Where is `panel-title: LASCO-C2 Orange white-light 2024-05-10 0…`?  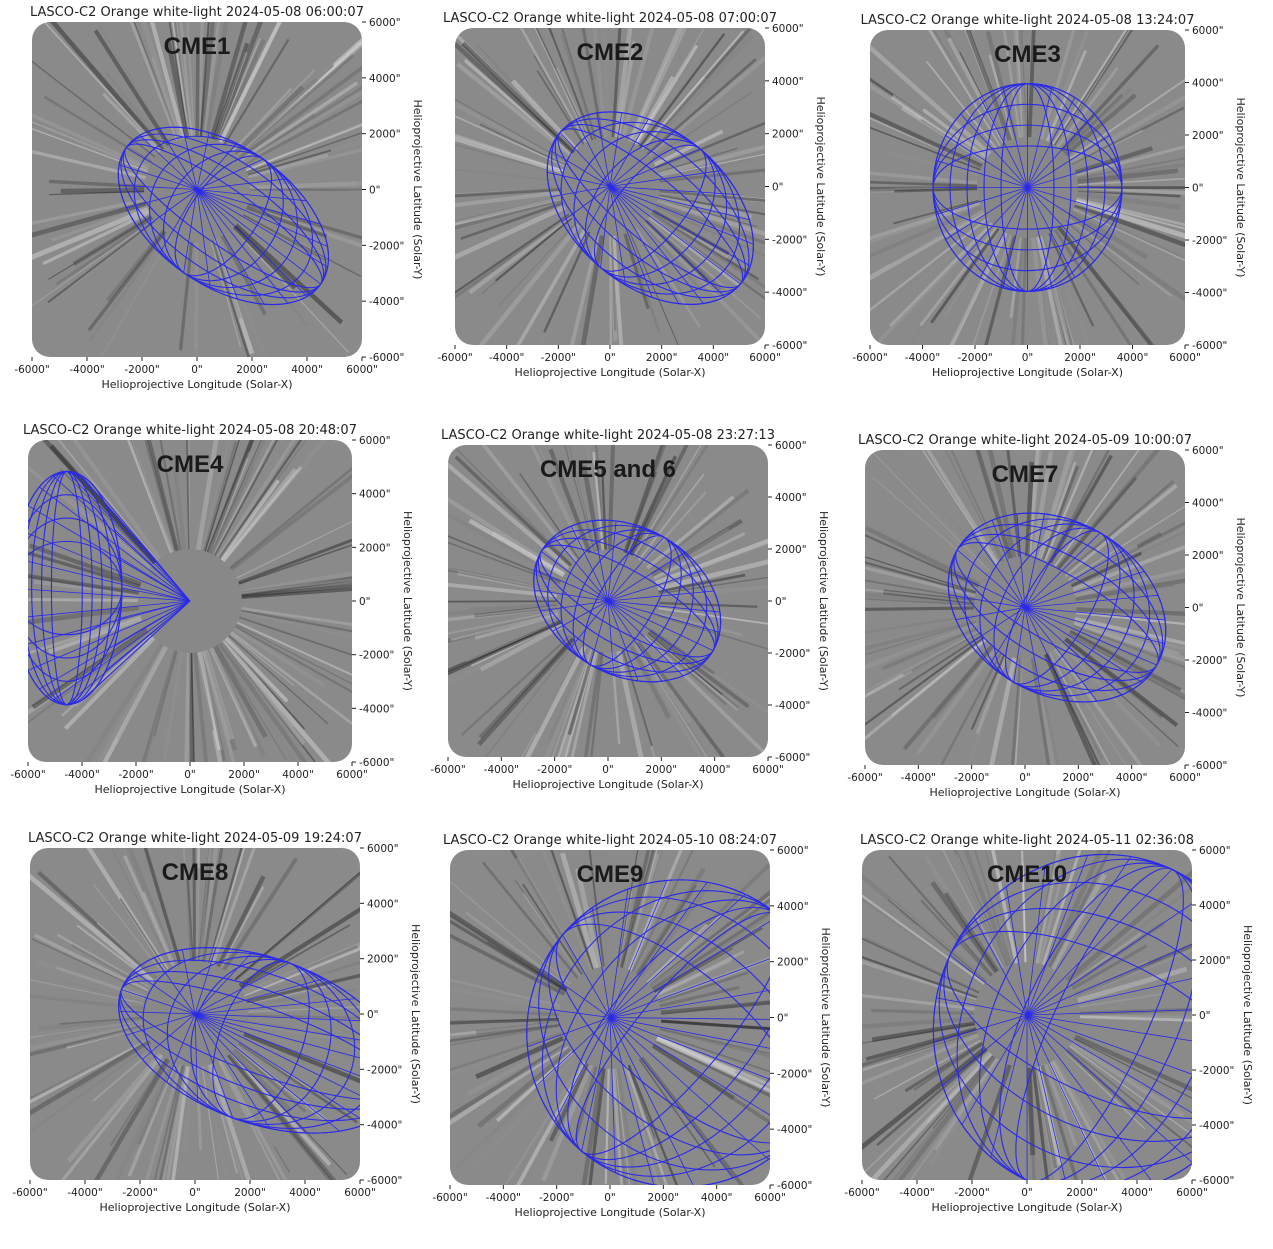
panel-title: LASCO-C2 Orange white-light 2024-05-10 0… is located at coordinates (610, 840).